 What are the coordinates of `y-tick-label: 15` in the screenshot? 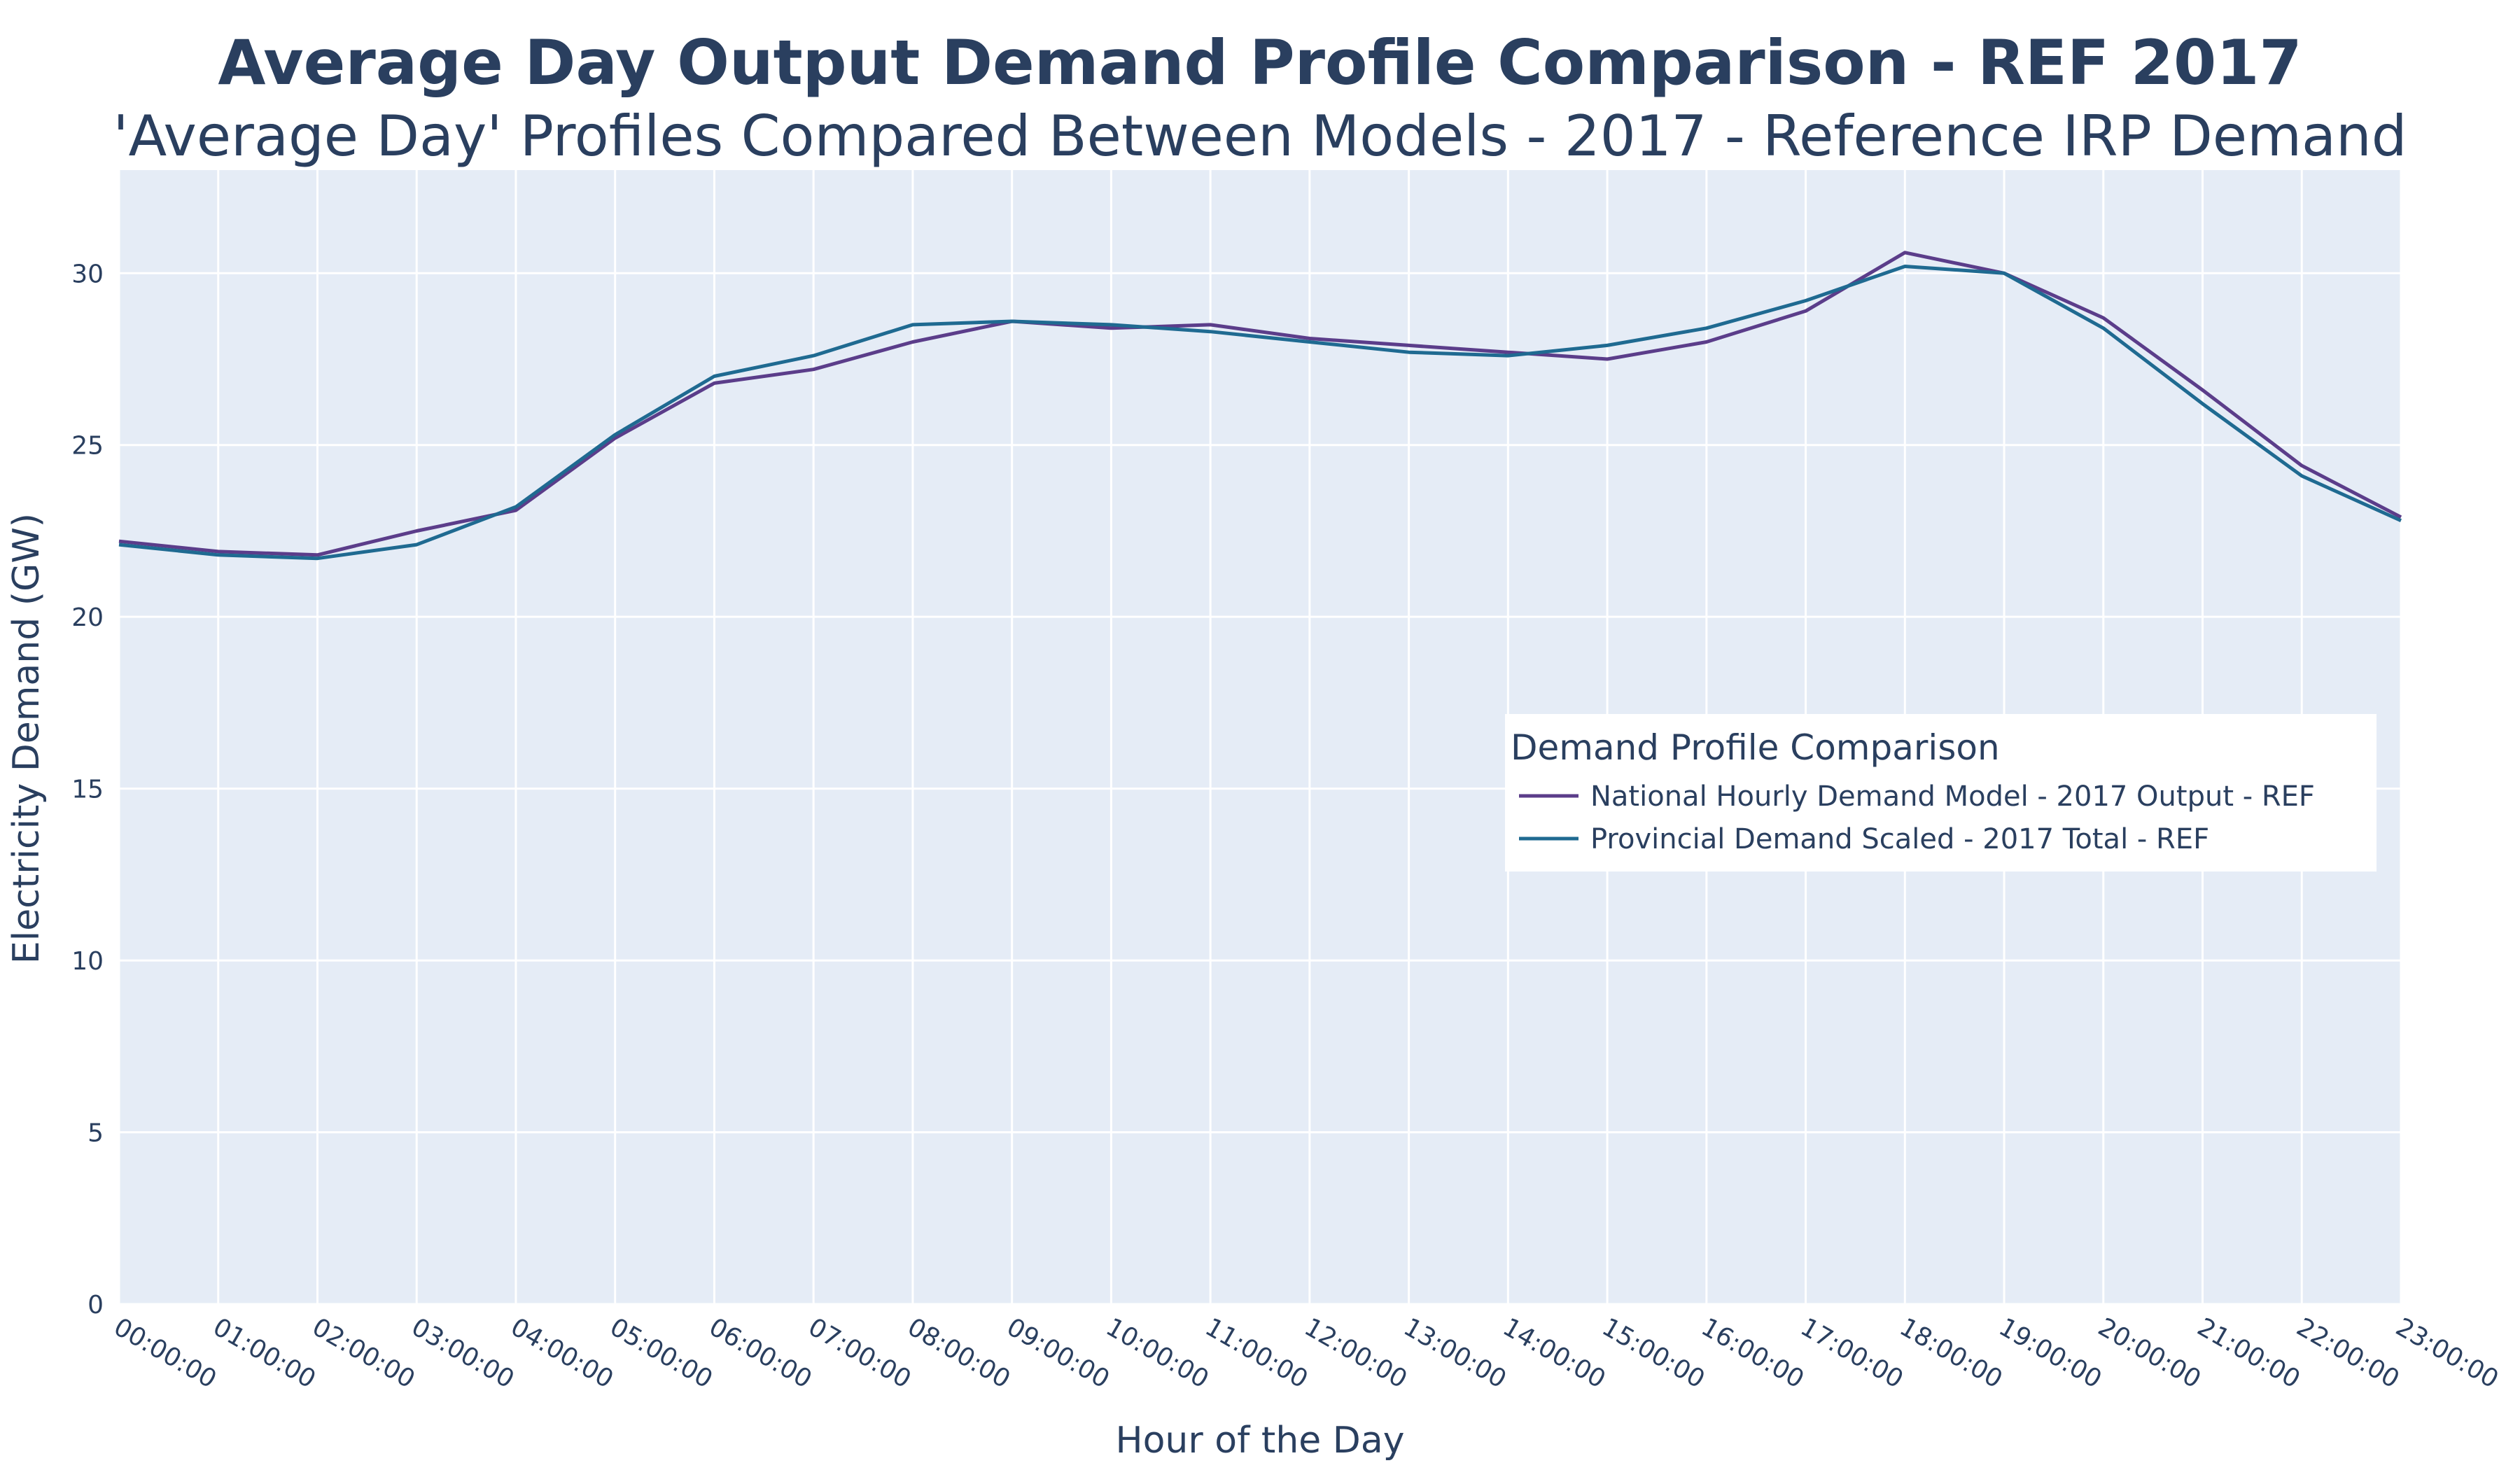 It's located at (87, 790).